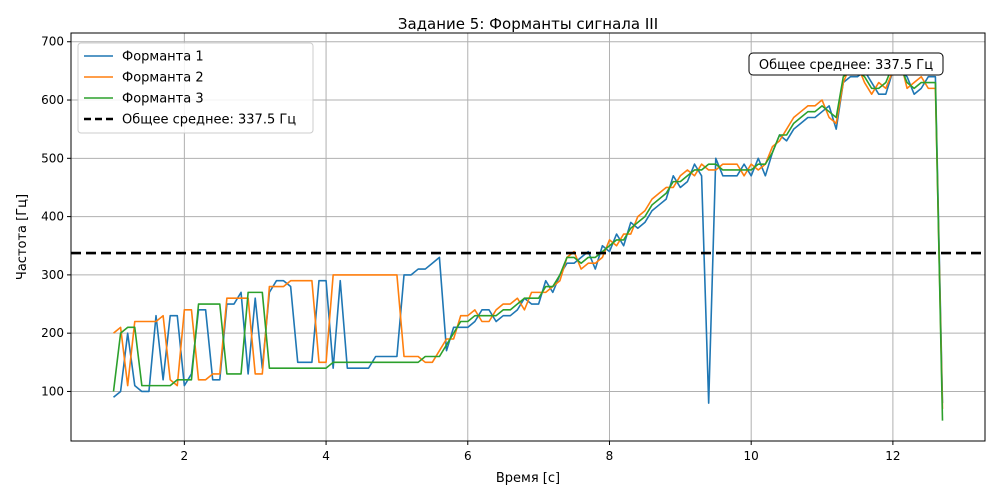  What do you see at coordinates (751, 456) in the screenshot?
I see `x-tick-label-4: 10` at bounding box center [751, 456].